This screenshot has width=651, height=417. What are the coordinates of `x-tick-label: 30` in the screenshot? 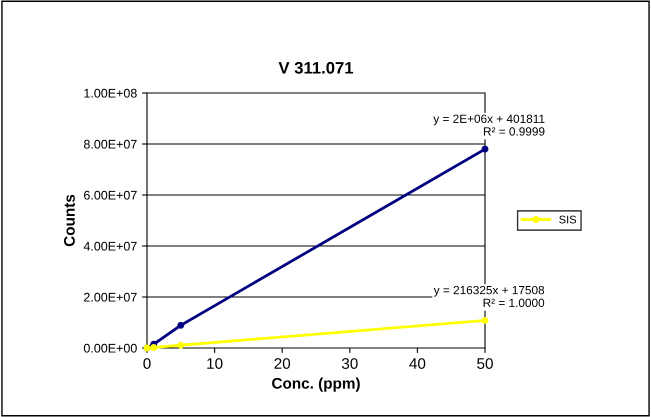 It's located at (350, 363).